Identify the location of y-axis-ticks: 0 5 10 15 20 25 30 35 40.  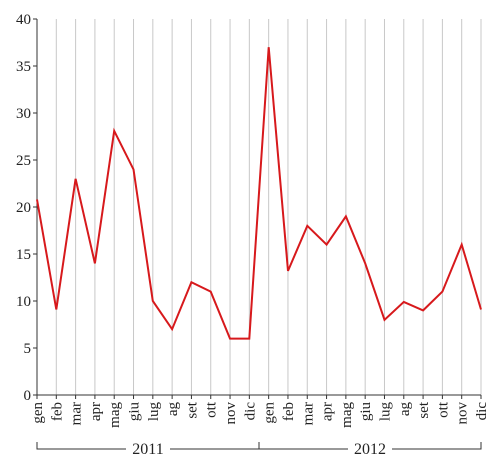
(26, 208).